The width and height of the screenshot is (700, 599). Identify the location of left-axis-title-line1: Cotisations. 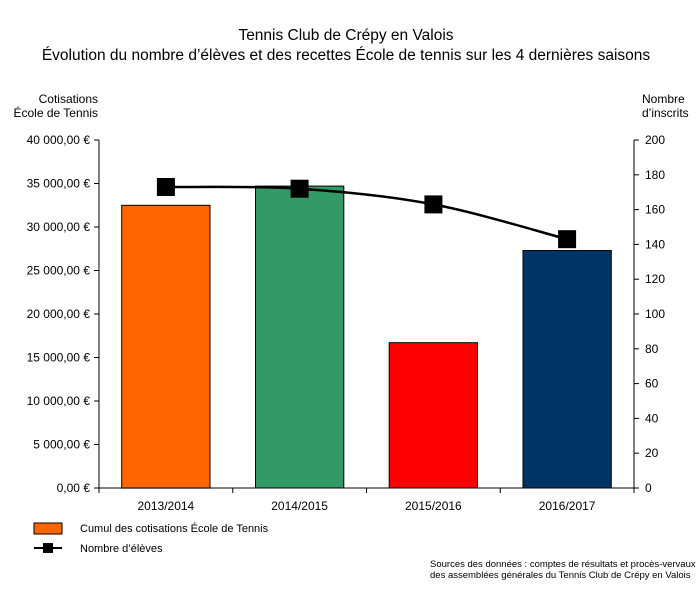
(68, 99).